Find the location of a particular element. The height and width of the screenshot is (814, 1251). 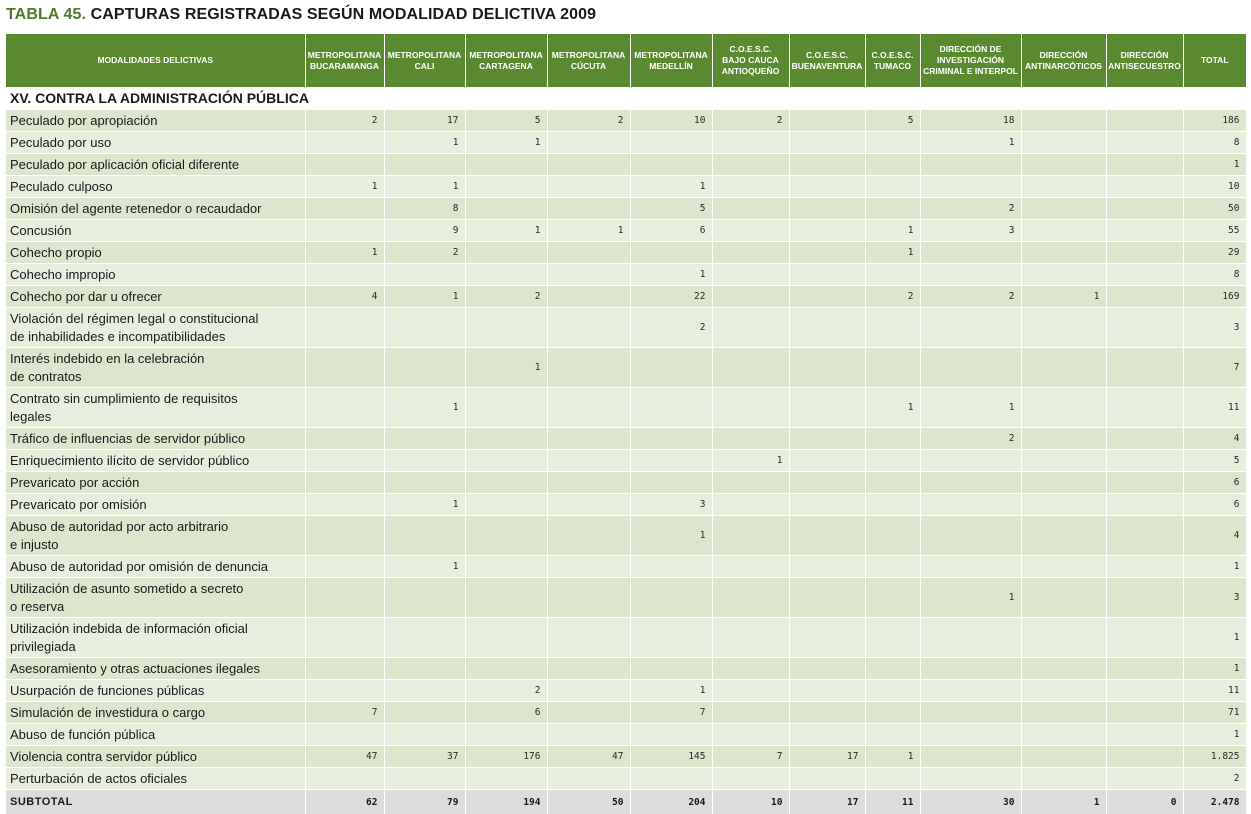

row-total: 10 is located at coordinates (1214, 187).